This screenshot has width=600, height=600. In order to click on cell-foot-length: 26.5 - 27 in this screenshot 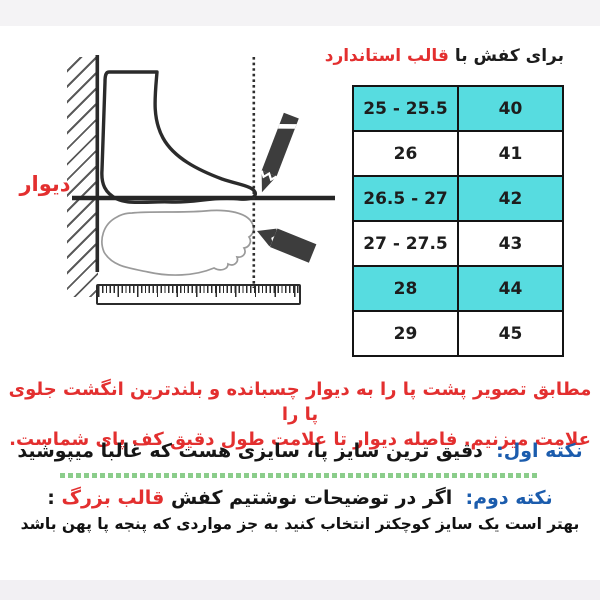, I will do `click(405, 198)`.